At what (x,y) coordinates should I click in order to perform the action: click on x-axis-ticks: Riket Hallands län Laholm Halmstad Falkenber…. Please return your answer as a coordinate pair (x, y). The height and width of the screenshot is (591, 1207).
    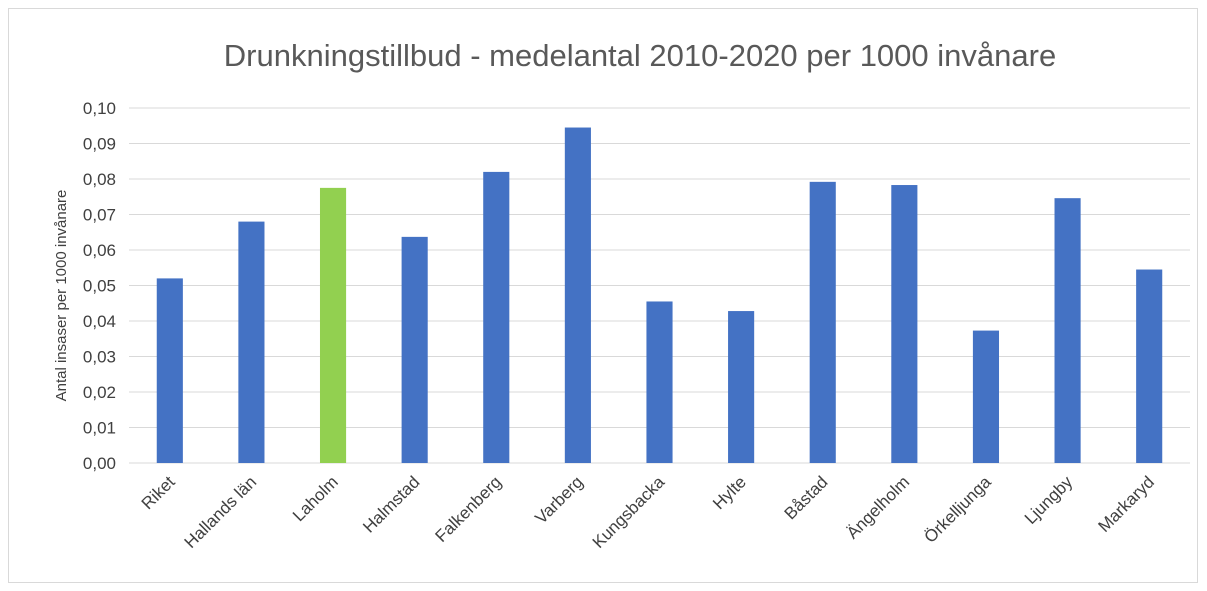
    Looking at the image, I should click on (648, 512).